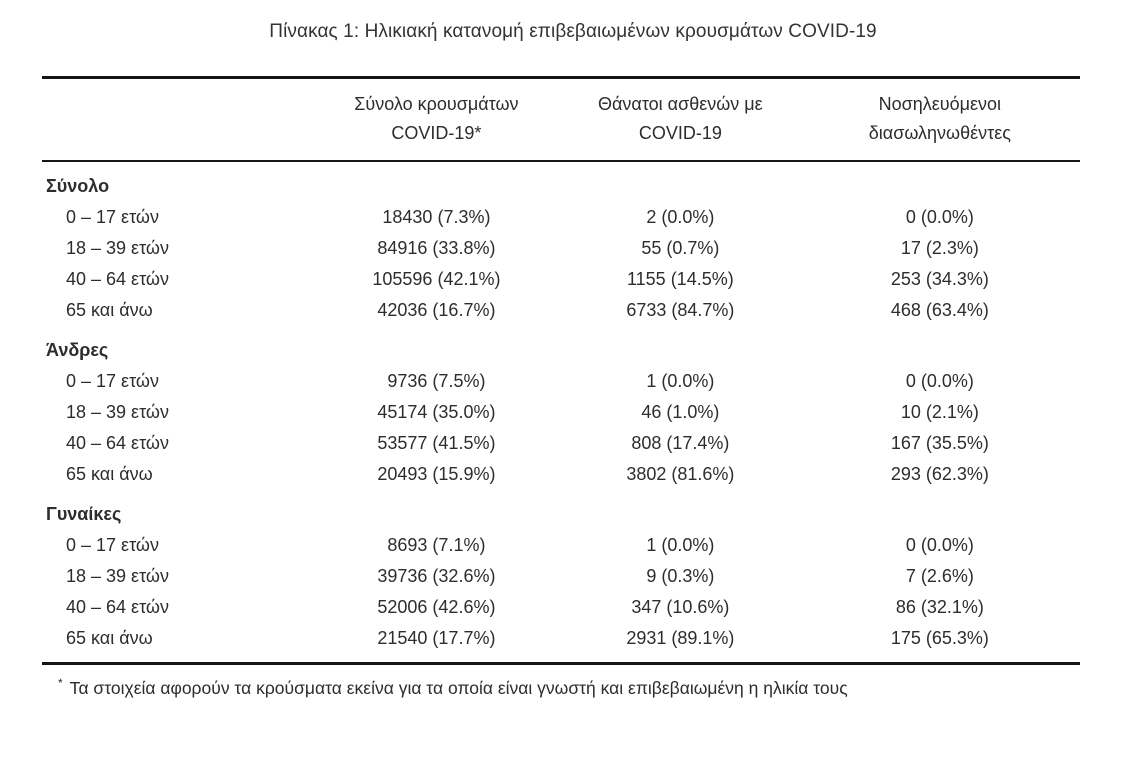 This screenshot has height=758, width=1146. I want to click on header-intubated-line1: Νοσηλευόμενοι, so click(940, 104).